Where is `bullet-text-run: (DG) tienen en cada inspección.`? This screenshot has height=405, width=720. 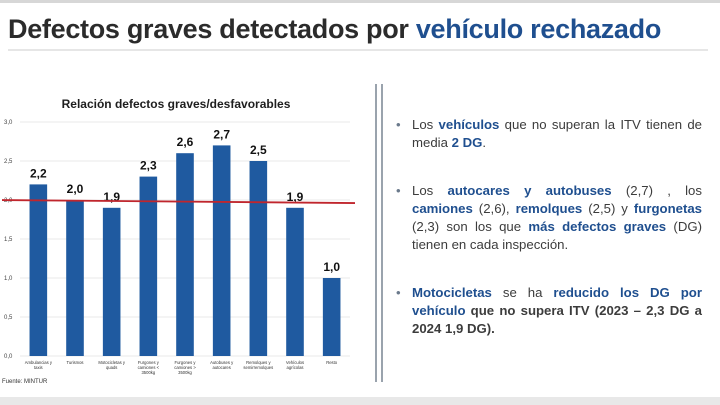 bullet-text-run: (DG) tienen en cada inspección. is located at coordinates (557, 235).